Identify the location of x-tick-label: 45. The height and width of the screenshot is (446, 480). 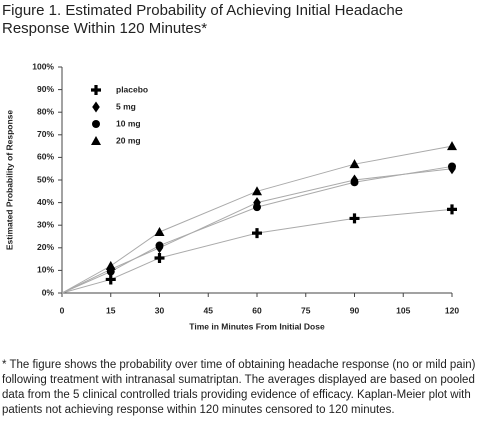
(209, 310).